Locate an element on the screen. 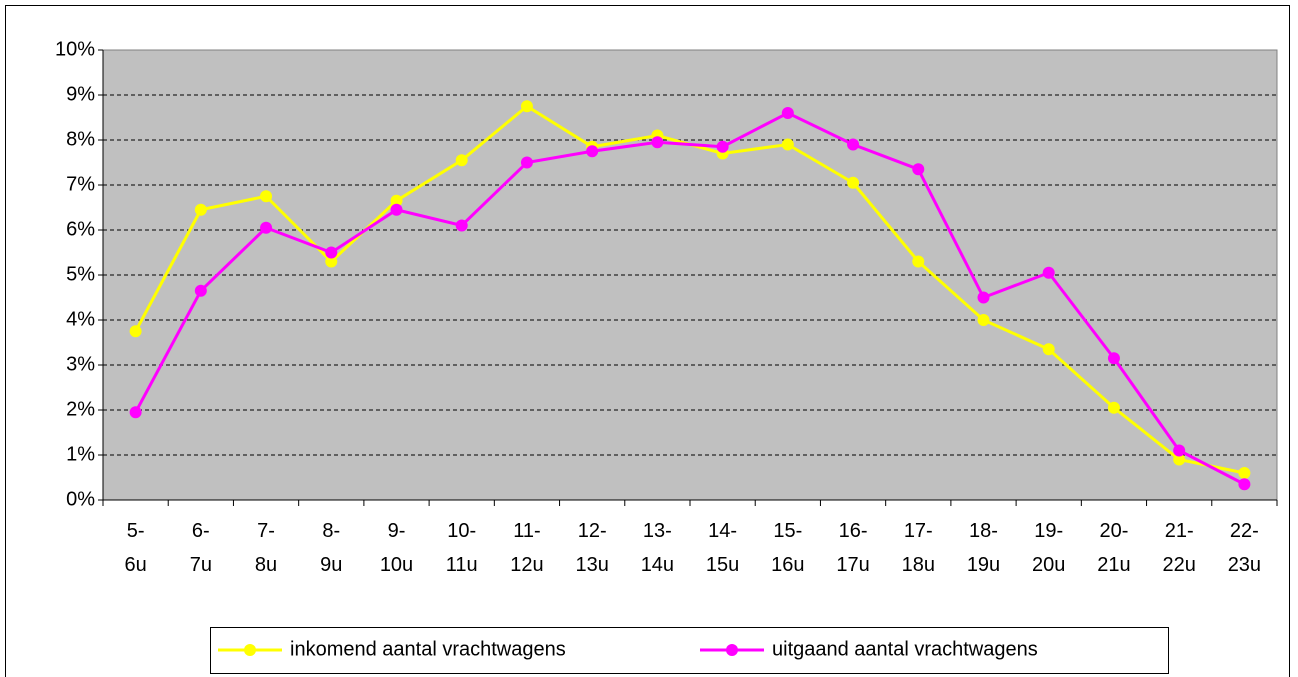 Image resolution: width=1298 pixels, height=677 pixels. x-tick-label: 6- 7u is located at coordinates (200, 548).